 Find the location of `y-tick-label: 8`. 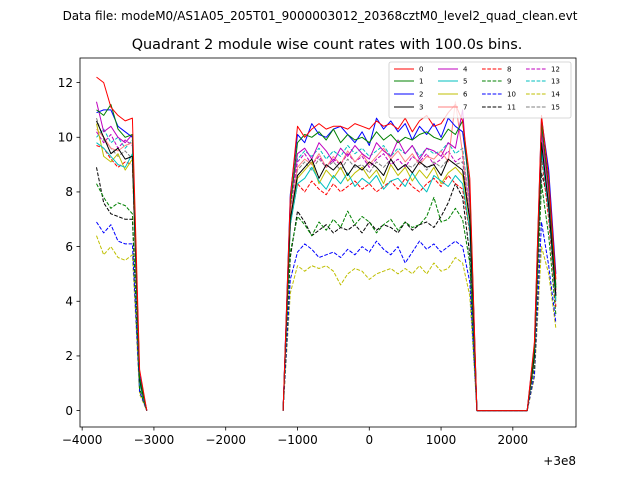

y-tick-label: 8 is located at coordinates (69, 192).